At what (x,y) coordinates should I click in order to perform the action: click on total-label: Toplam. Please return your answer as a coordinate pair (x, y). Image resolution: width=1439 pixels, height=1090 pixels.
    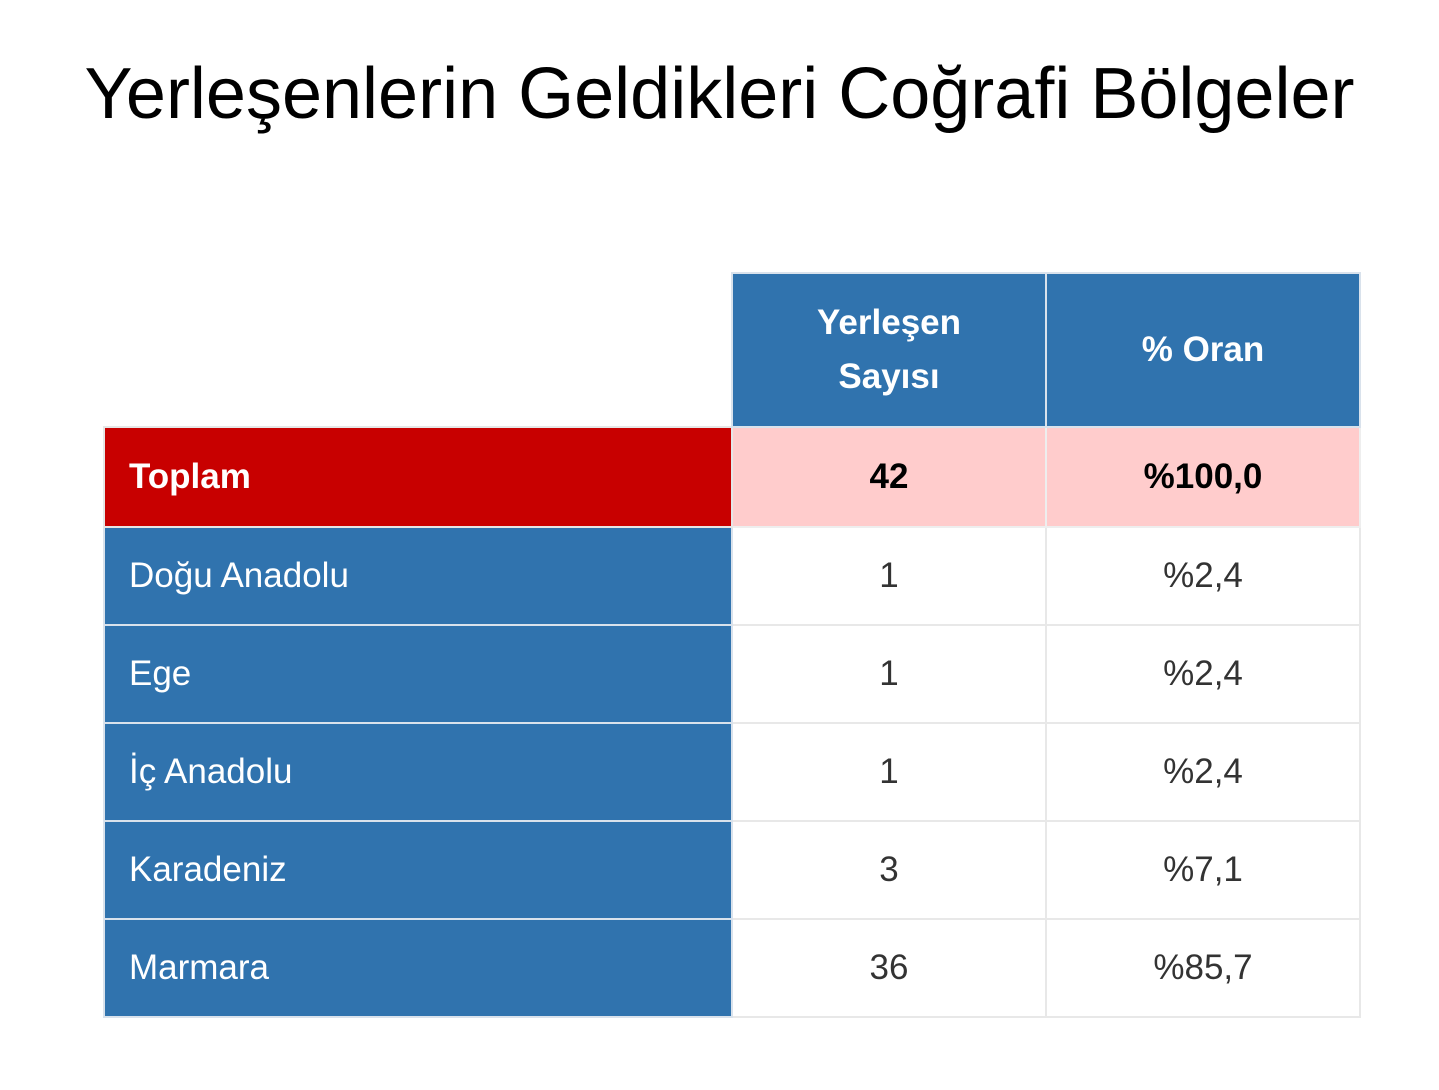
    Looking at the image, I should click on (418, 477).